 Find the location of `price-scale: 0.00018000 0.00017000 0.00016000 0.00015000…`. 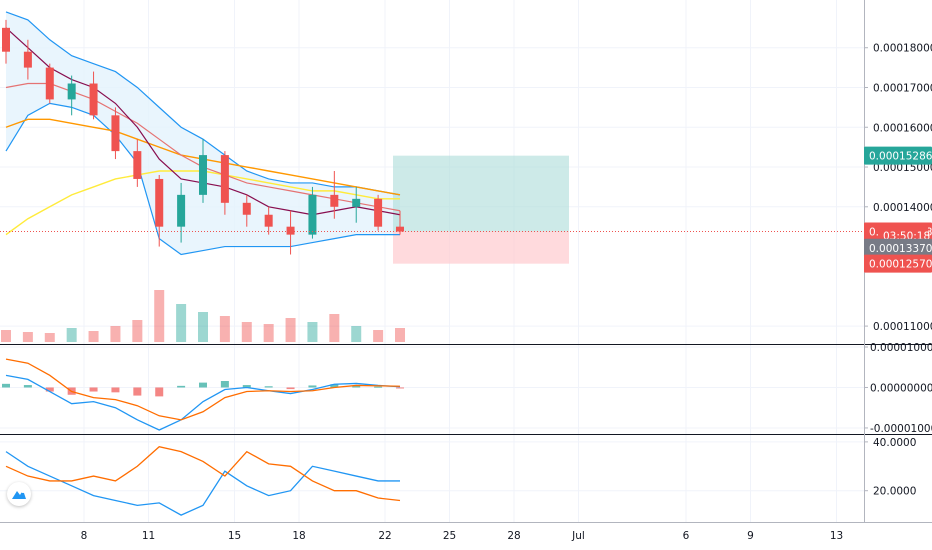

price-scale: 0.00018000 0.00017000 0.00016000 0.00015000… is located at coordinates (898, 270).